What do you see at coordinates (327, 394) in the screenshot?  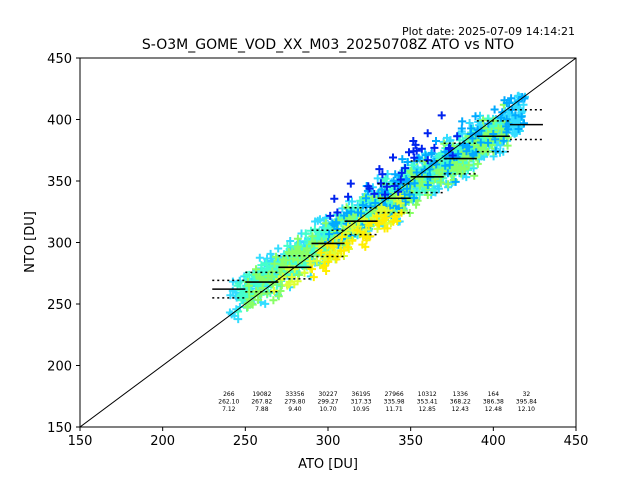 I see `bin-count-3: 30227` at bounding box center [327, 394].